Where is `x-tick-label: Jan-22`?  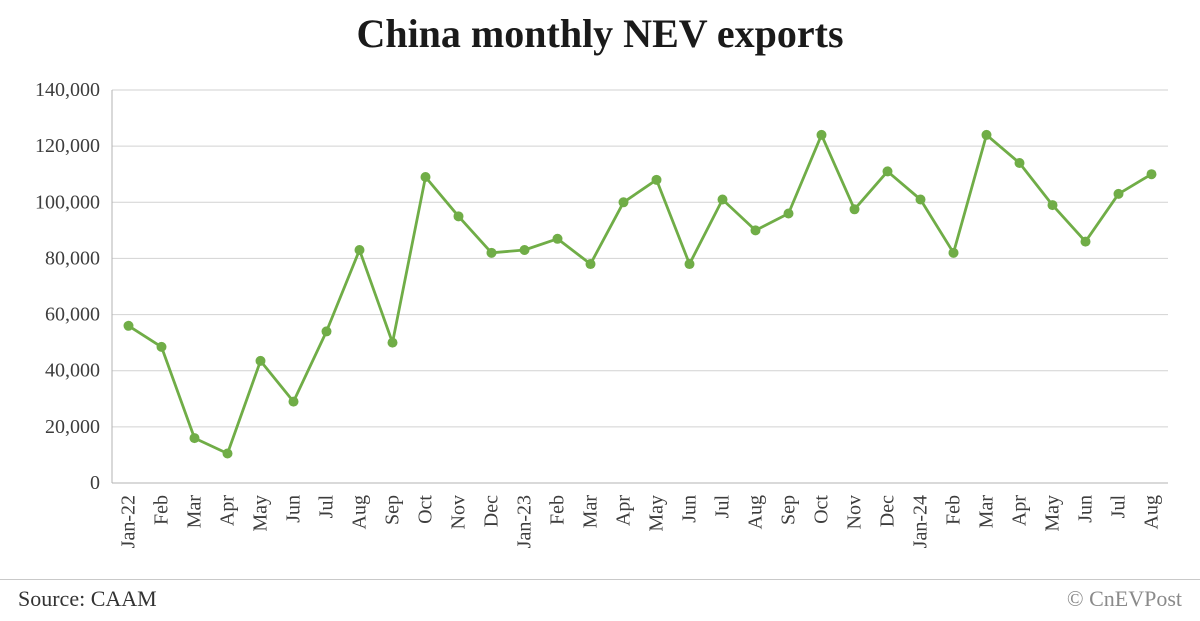 x-tick-label: Jan-22 is located at coordinates (129, 521).